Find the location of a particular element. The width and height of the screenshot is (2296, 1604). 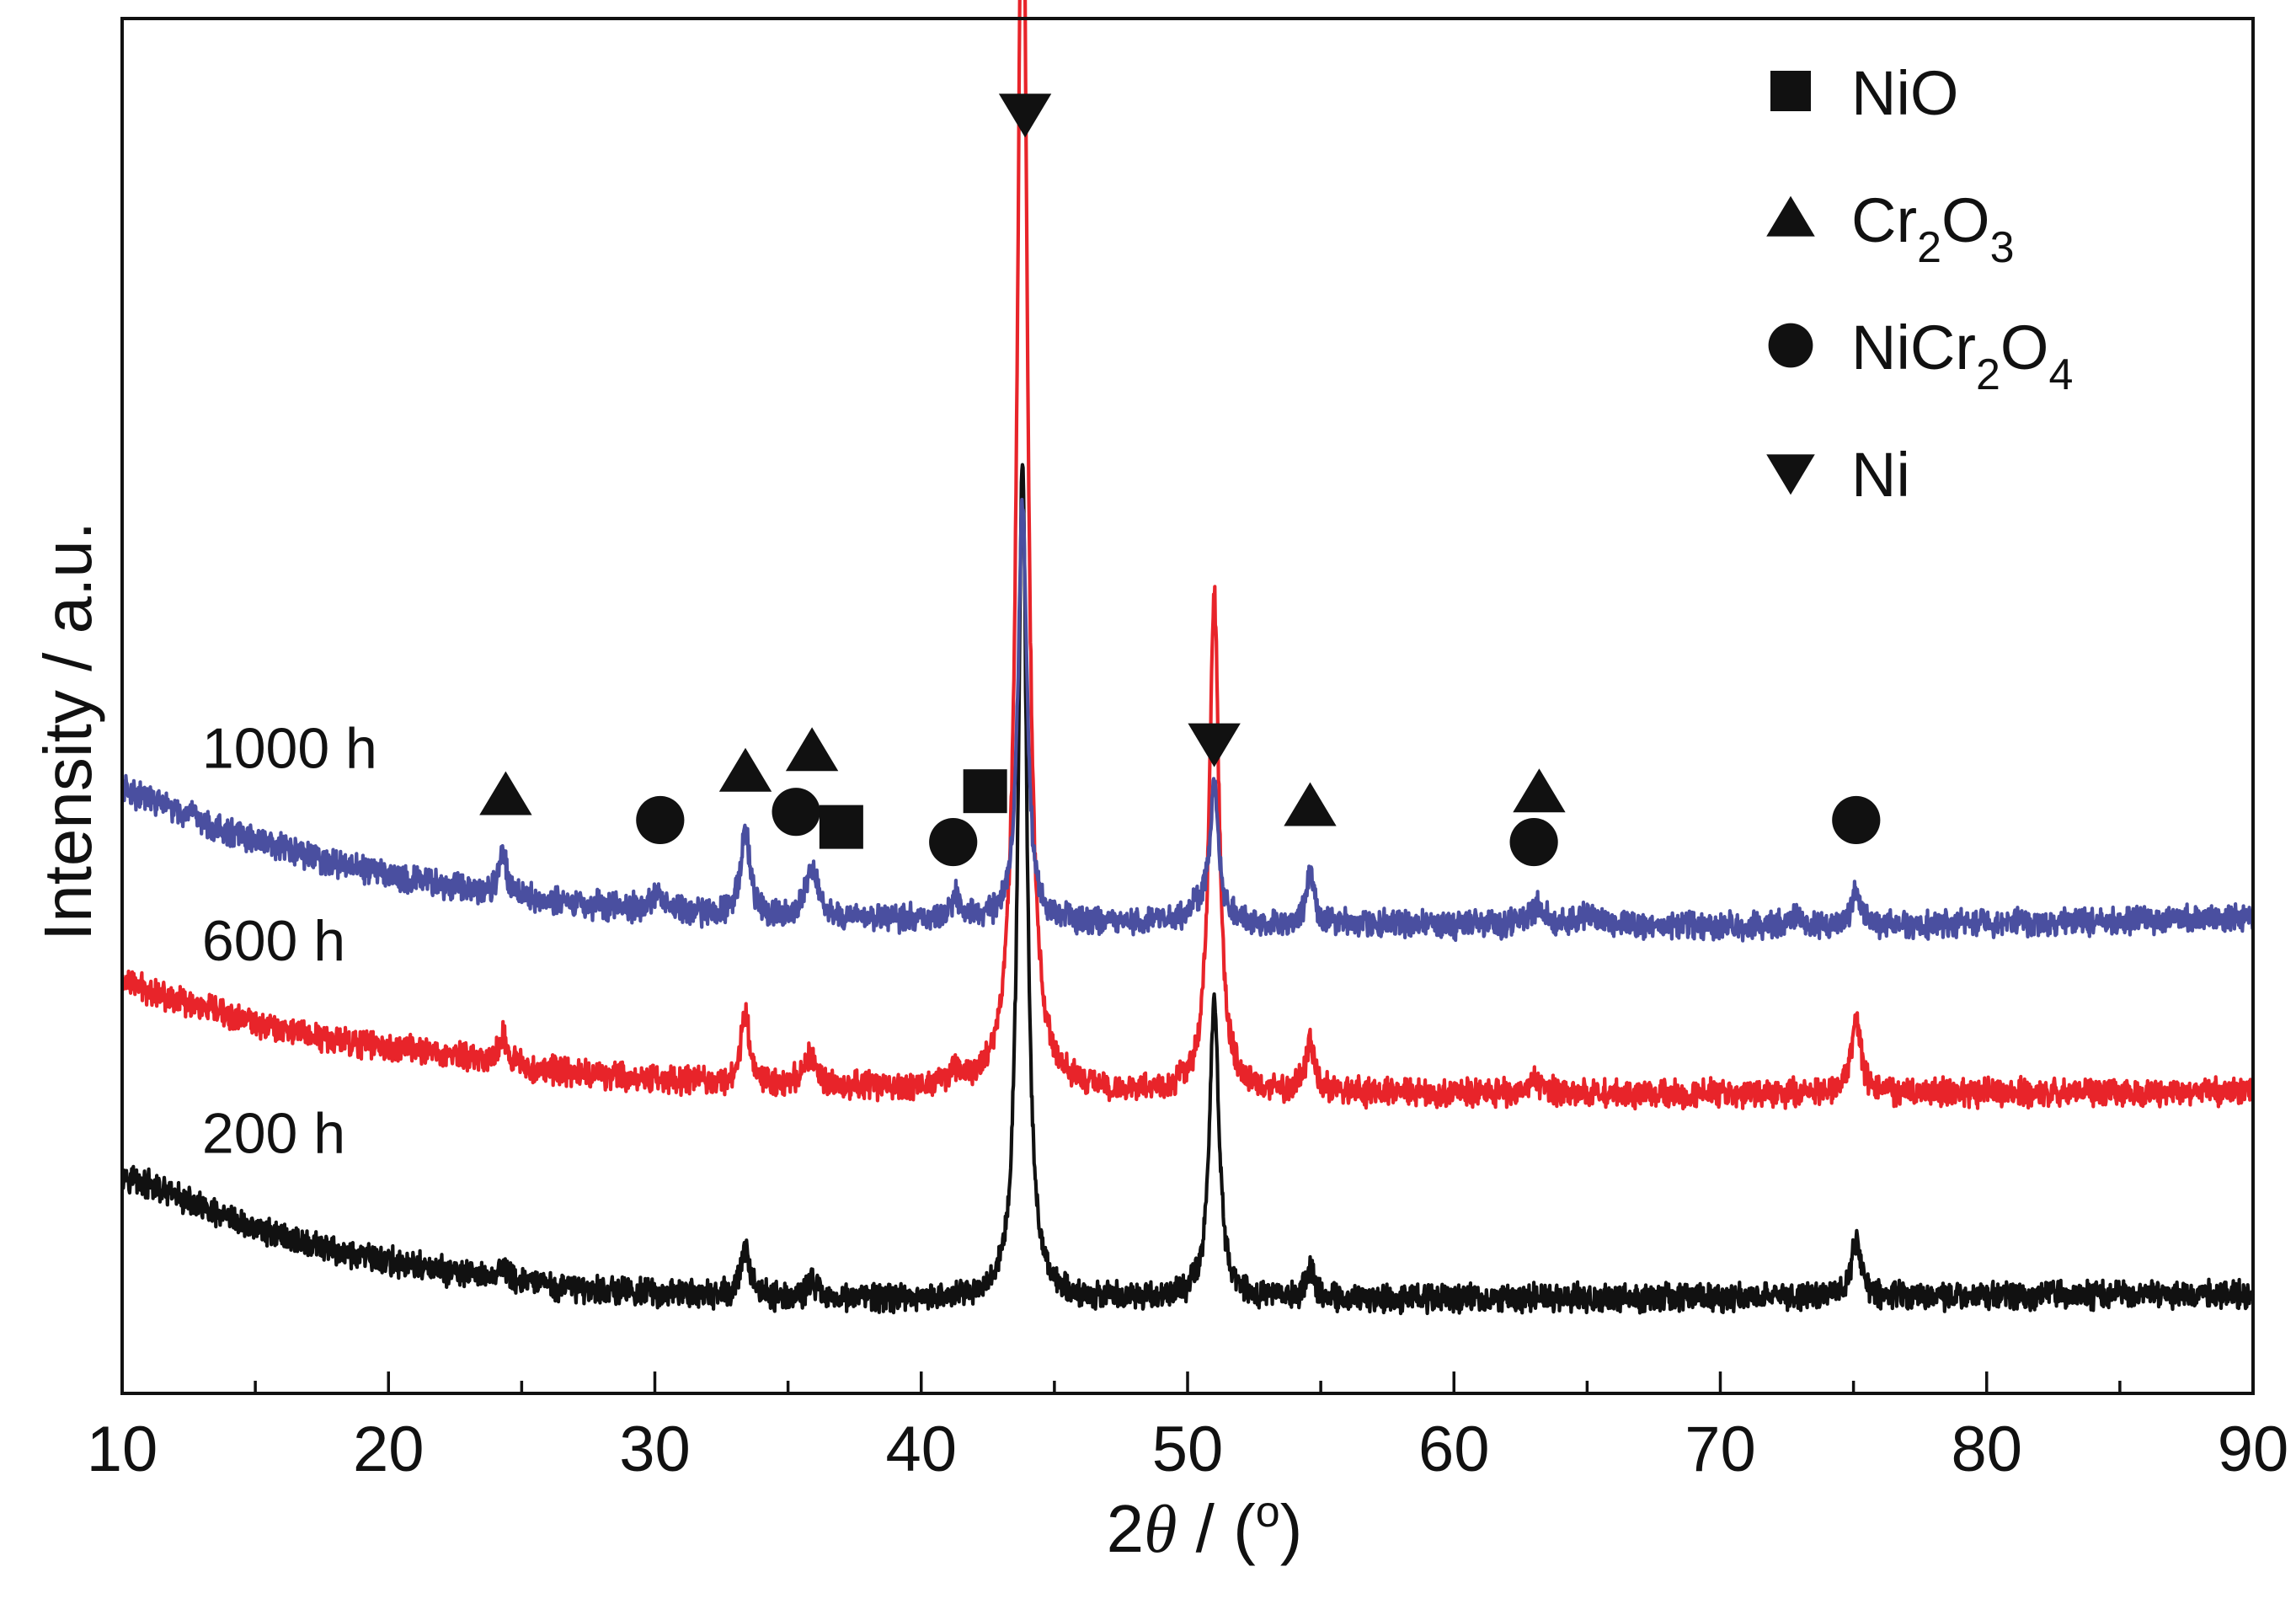

series-label-layer: 200 h 600 h 1000 h is located at coordinates (289, 940).